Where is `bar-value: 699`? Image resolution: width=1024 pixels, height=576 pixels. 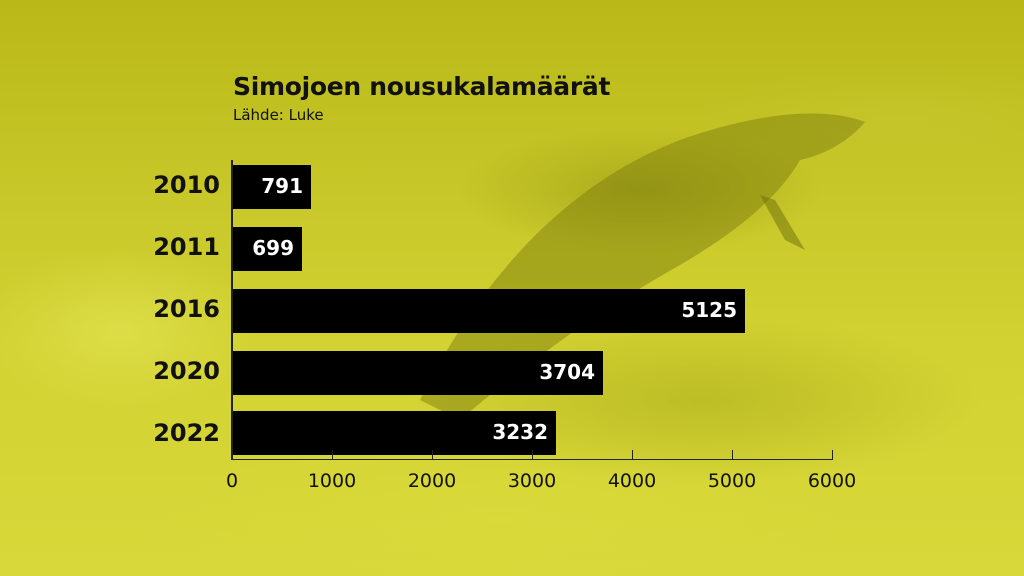 bar-value: 699 is located at coordinates (273, 248).